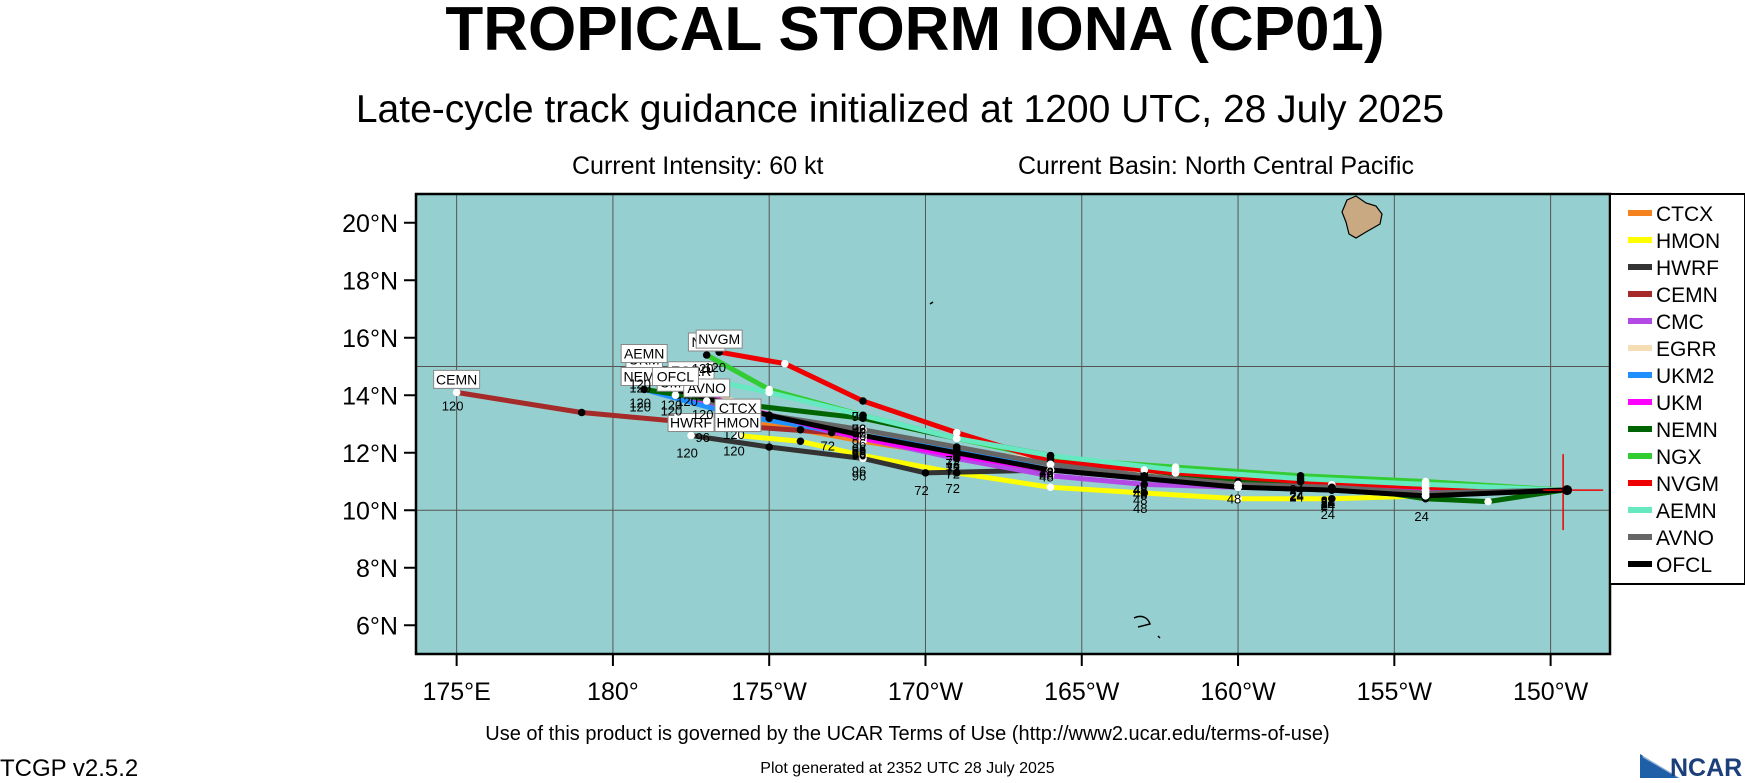 The image size is (1745, 783). I want to click on lat-tick-label: 6°N, so click(377, 626).